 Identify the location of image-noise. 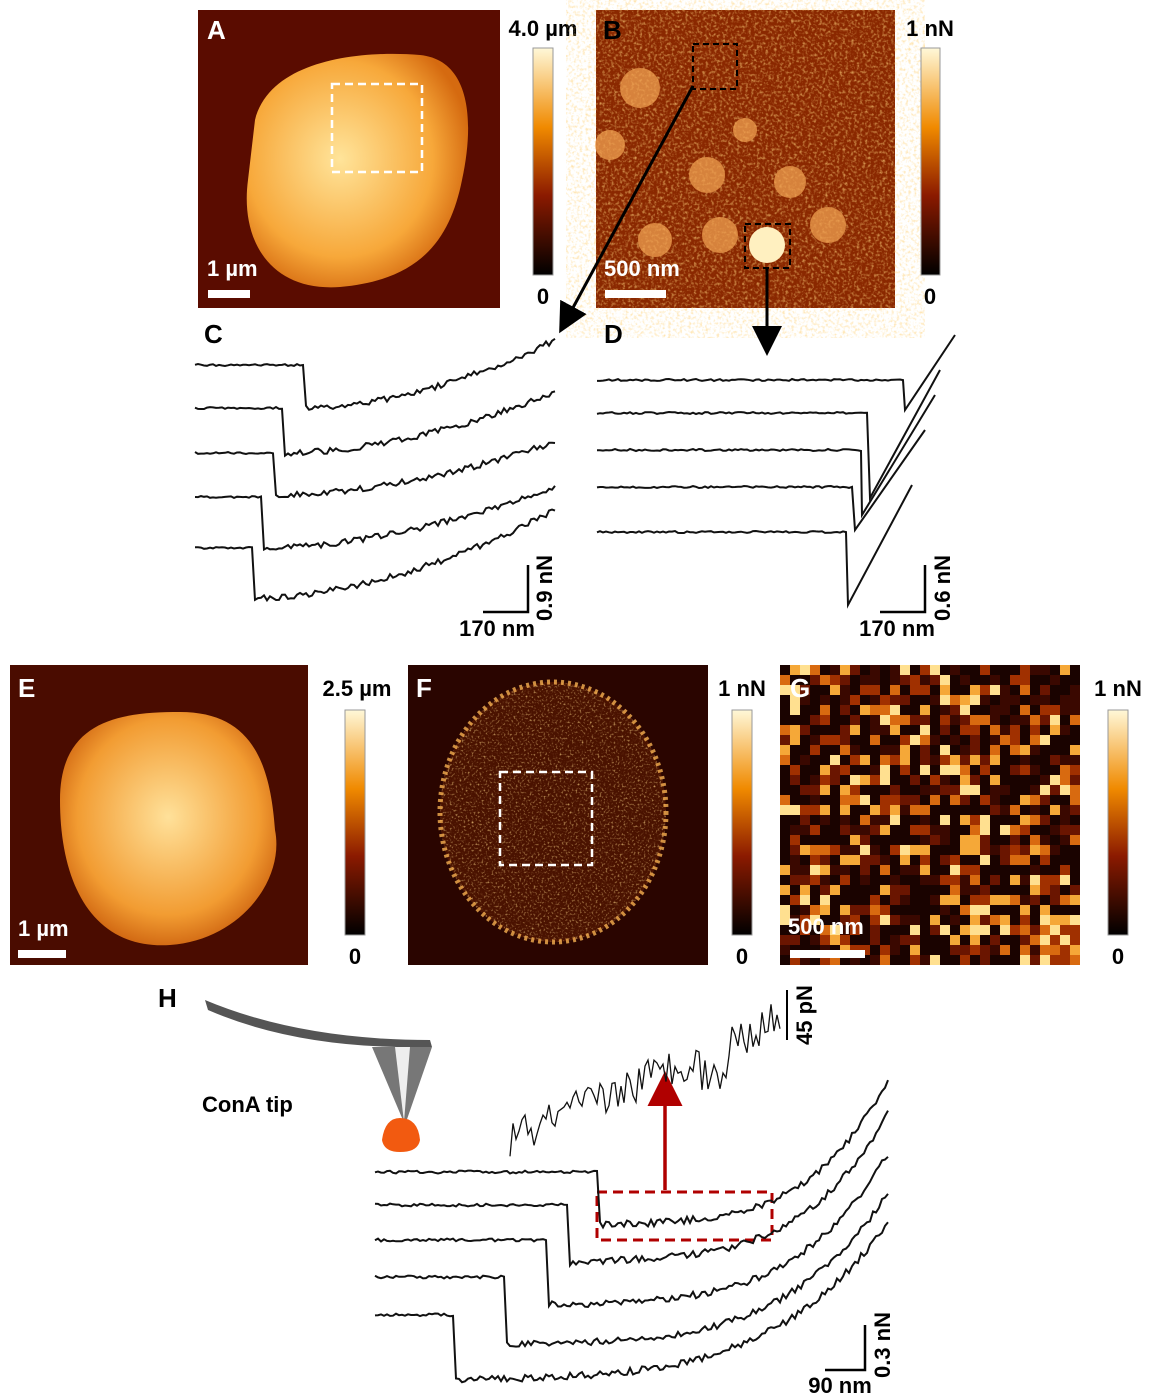
(553, 812).